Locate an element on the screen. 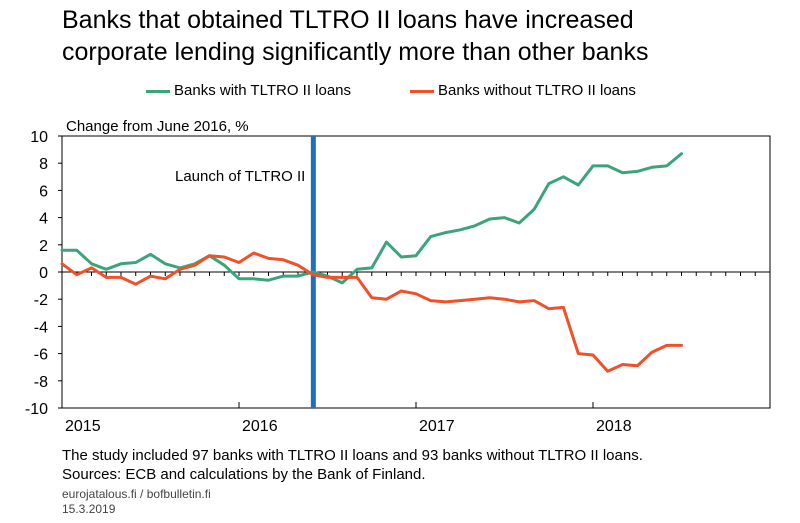  y-axis-unit-label: Change from June 2016, % is located at coordinates (157, 126).